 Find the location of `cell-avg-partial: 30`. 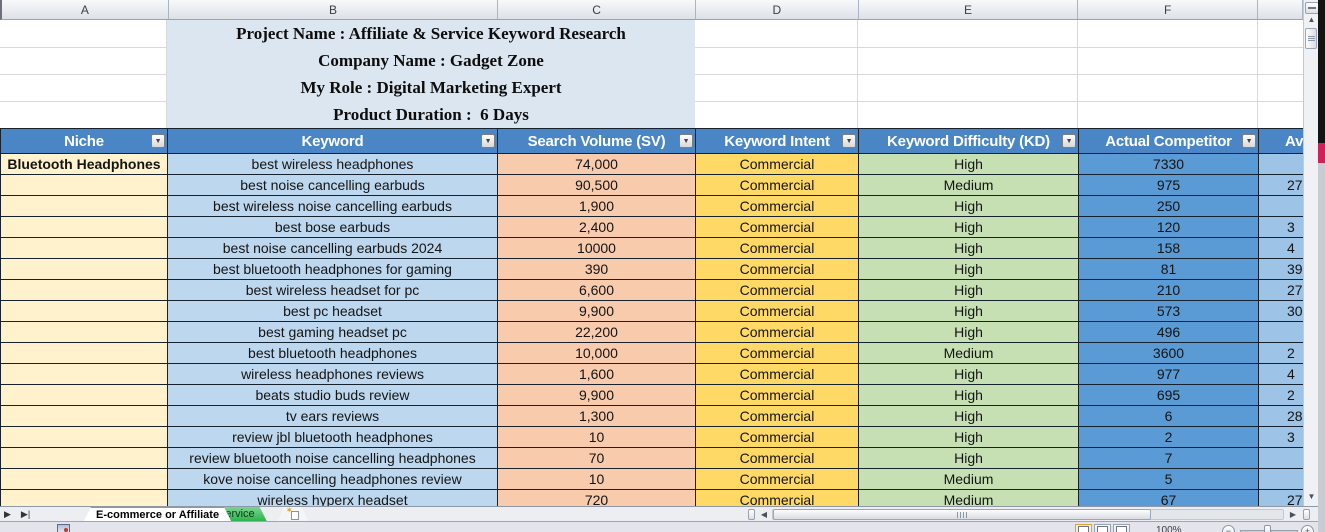

cell-avg-partial: 30 is located at coordinates (1280, 311).